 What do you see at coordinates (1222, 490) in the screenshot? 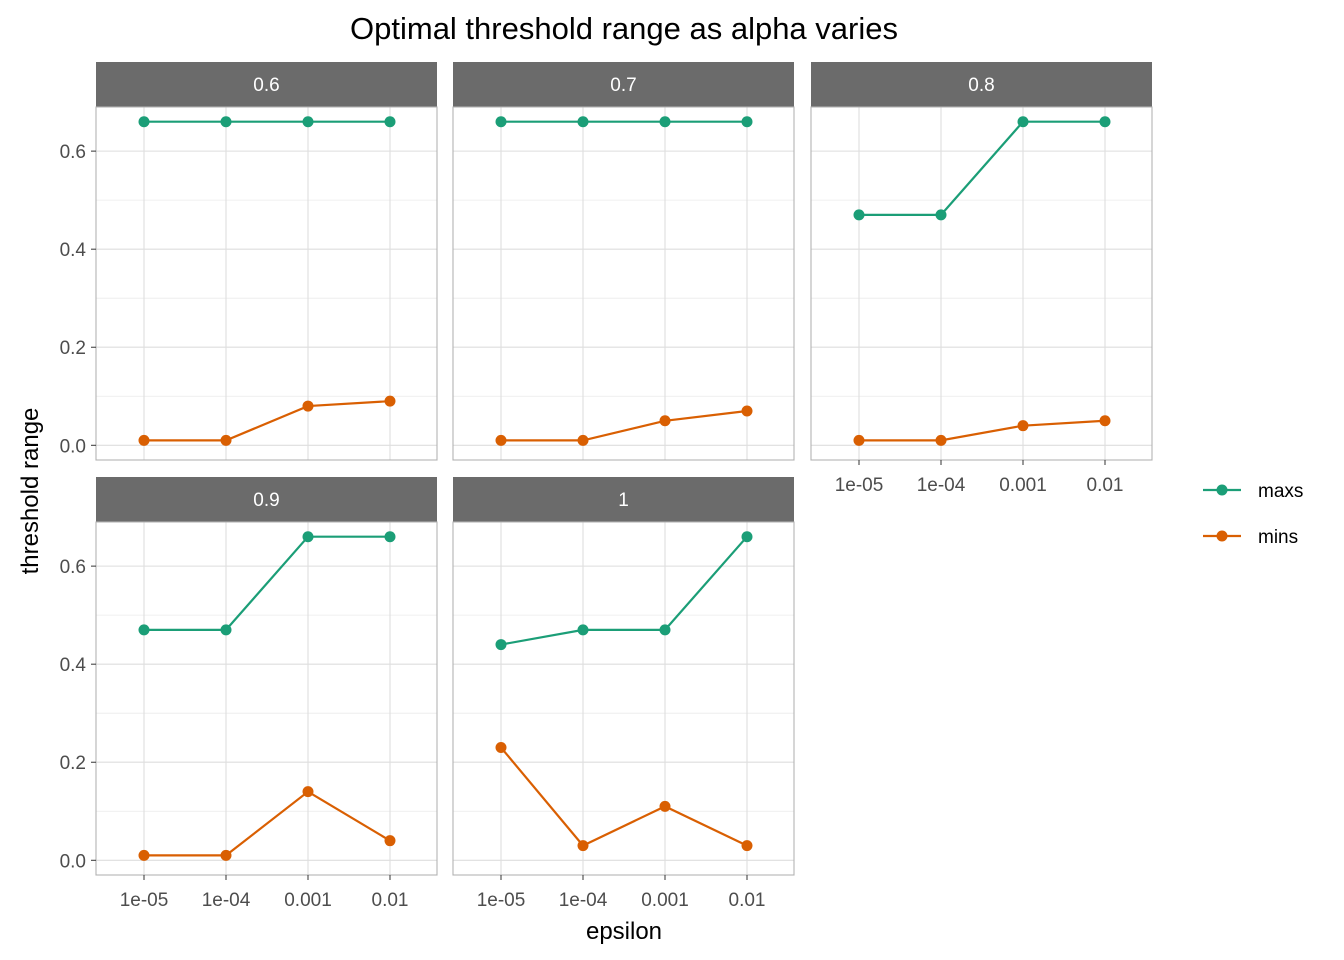
I see `legend-key-point-maxs` at bounding box center [1222, 490].